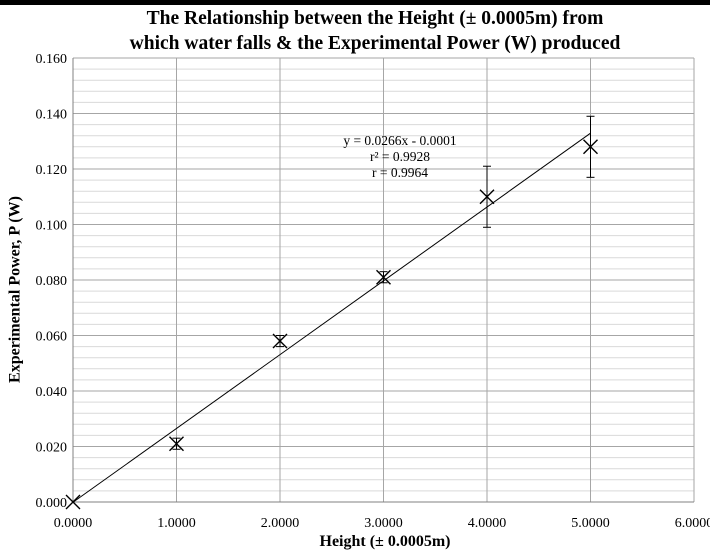 The image size is (710, 551). Describe the element at coordinates (400, 156) in the screenshot. I see `trendline-equation-text: r² = 0.9928` at that location.